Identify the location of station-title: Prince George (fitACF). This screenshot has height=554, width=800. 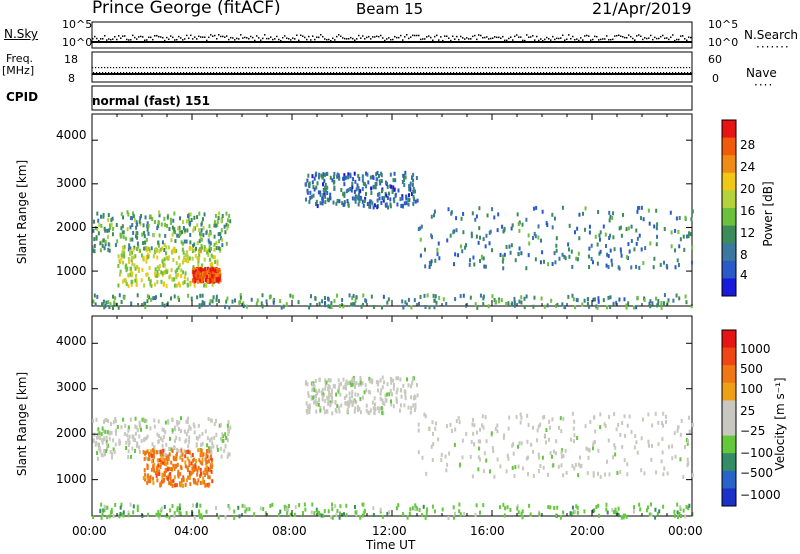
(186, 9).